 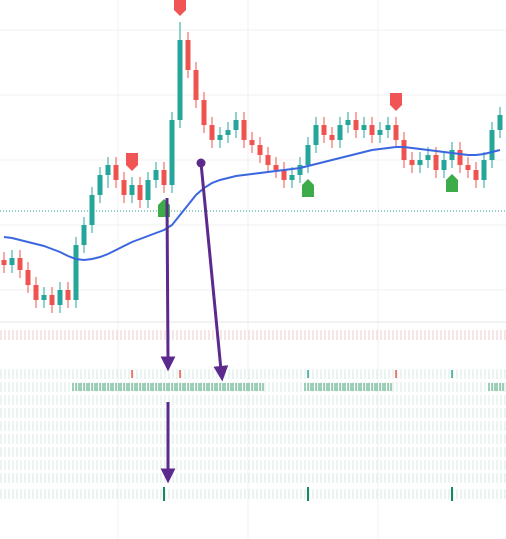 I want to click on annotation-arrows, so click(x=194, y=321).